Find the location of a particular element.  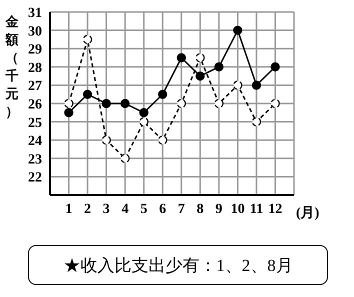

y-tick-label: 30 is located at coordinates (35, 32).